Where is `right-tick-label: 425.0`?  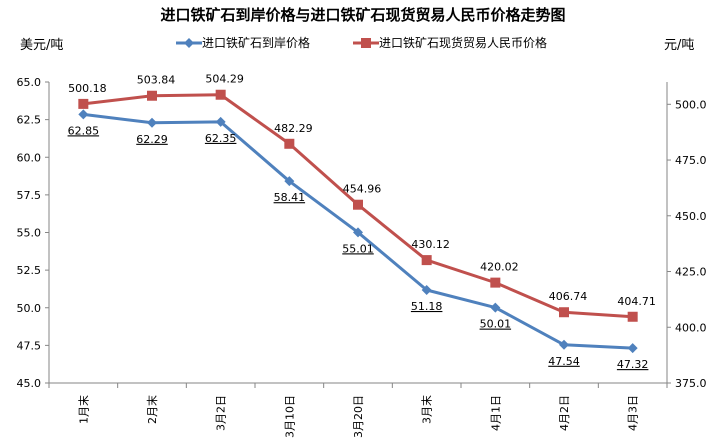
right-tick-label: 425.0 is located at coordinates (691, 272).